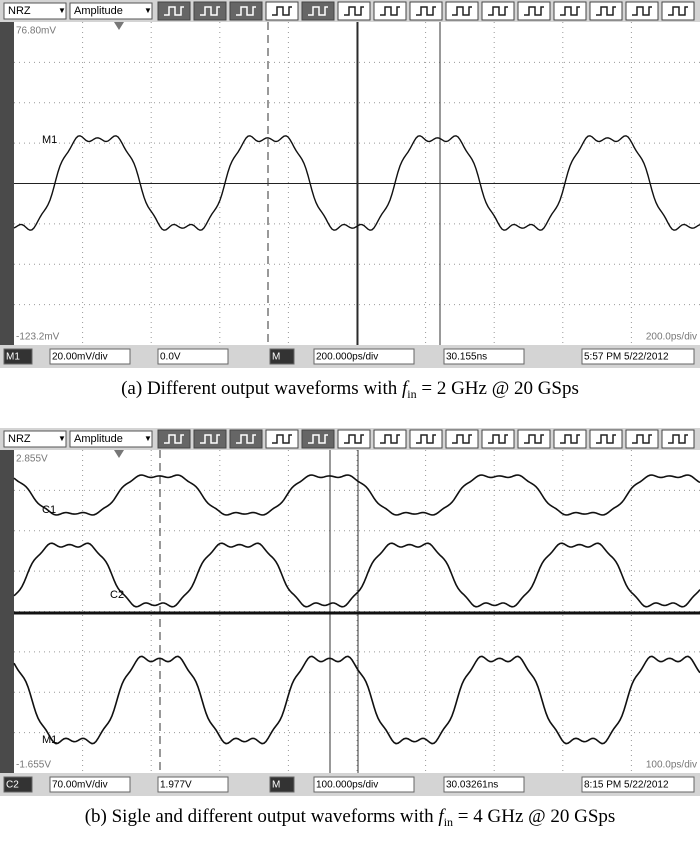 The height and width of the screenshot is (842, 700). Describe the element at coordinates (626, 357) in the screenshot. I see `status-timestamp: 5:57 PM 5/22/2012` at that location.